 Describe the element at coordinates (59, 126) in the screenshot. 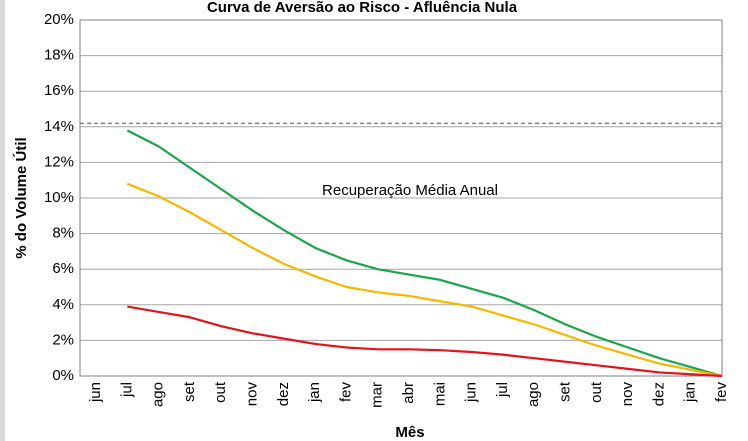

I see `y-tick-label: 14%` at that location.